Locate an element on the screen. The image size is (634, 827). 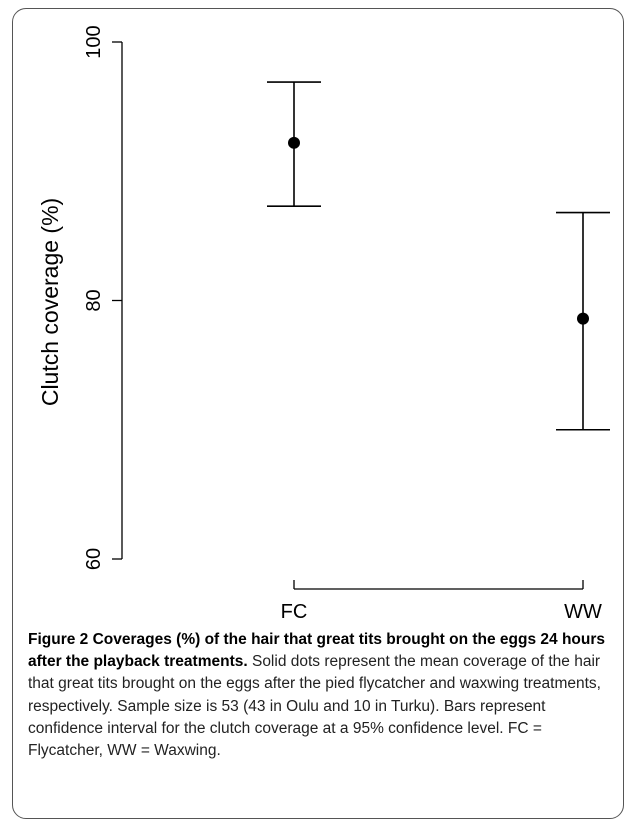
y-axis-label: Clutch coverage (%) is located at coordinates (50, 302).